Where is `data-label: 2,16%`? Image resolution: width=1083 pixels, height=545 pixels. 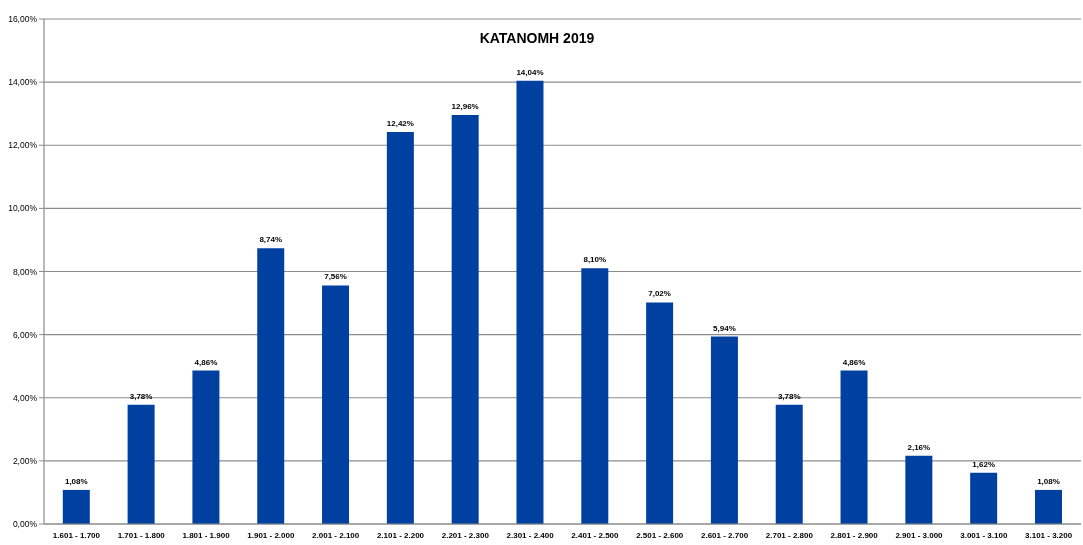 data-label: 2,16% is located at coordinates (919, 447).